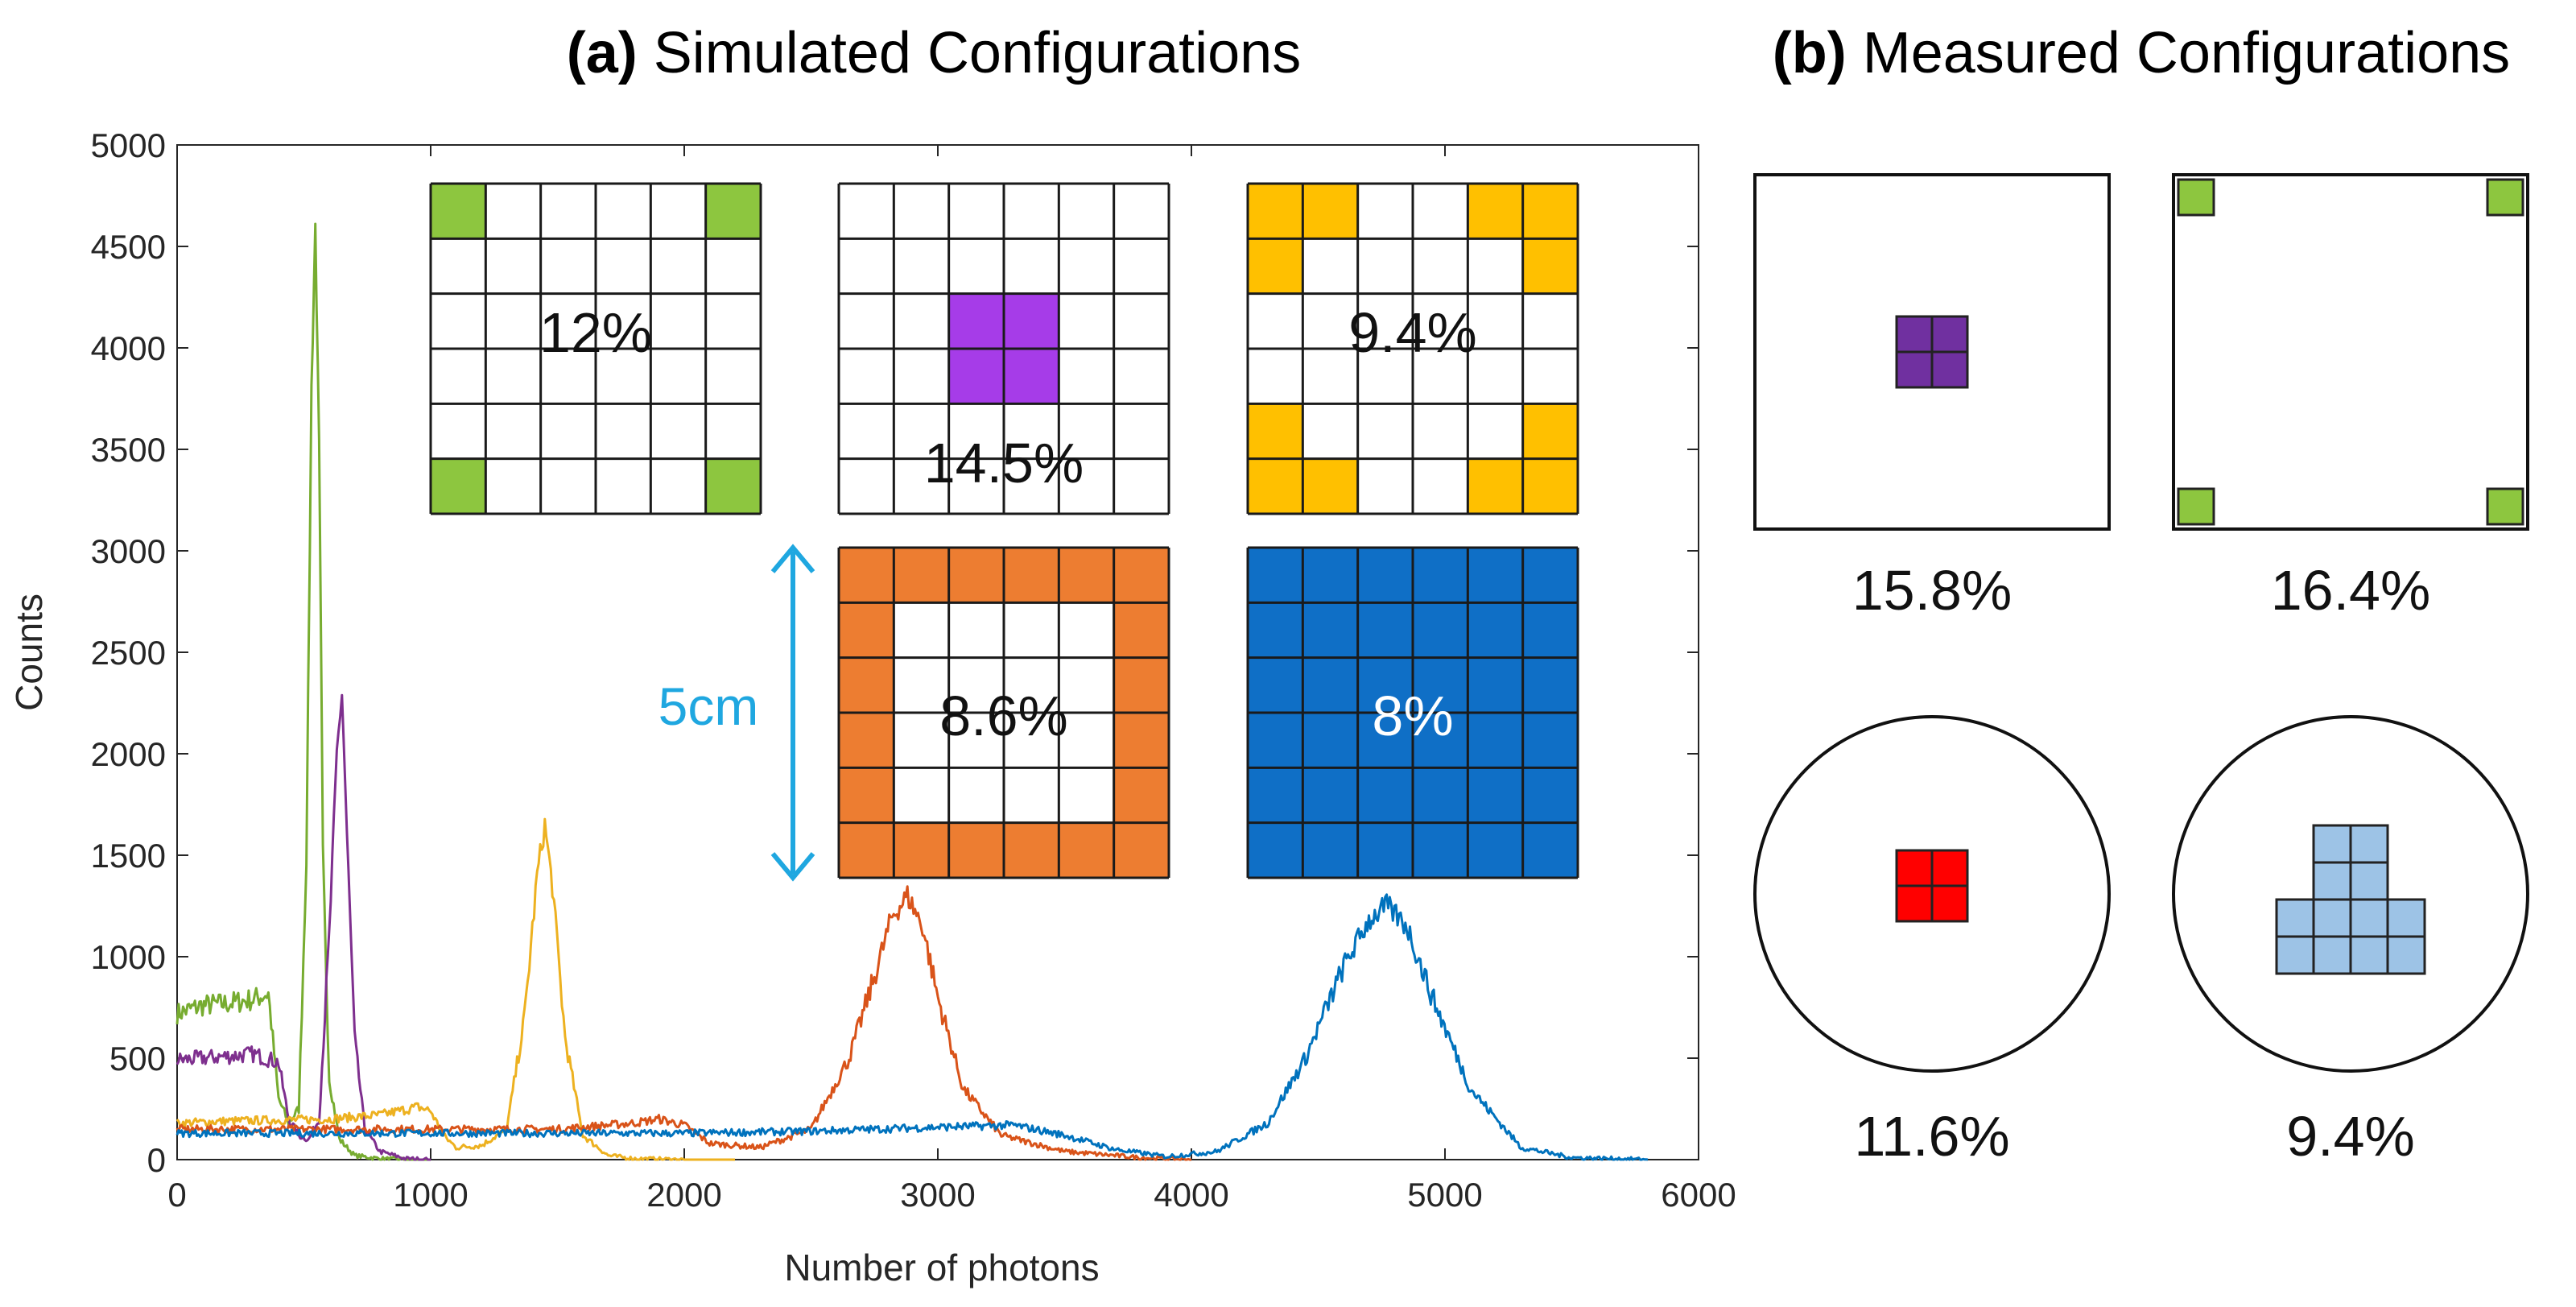 Image resolution: width=2576 pixels, height=1307 pixels. What do you see at coordinates (1003, 716) in the screenshot?
I see `inset-percent-label: 8.6%` at bounding box center [1003, 716].